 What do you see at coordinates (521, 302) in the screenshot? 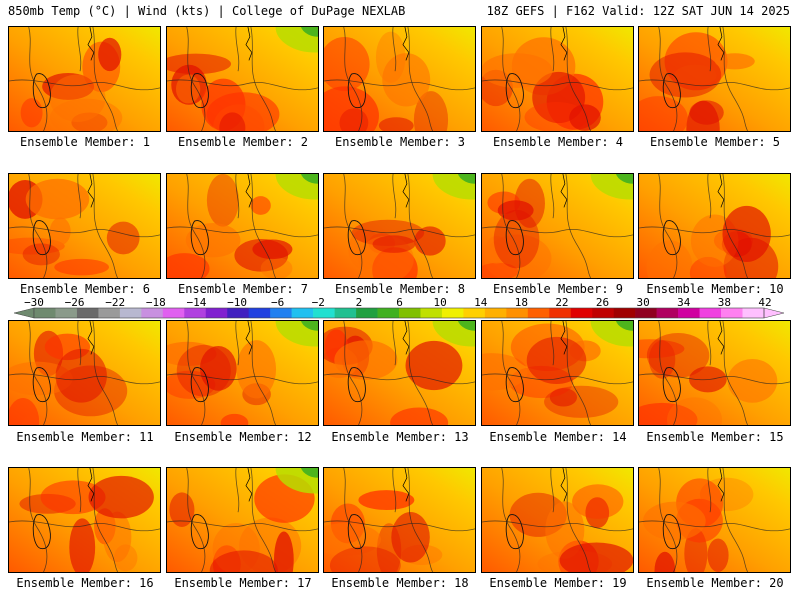
I see `color-scale-tick-label: 18` at bounding box center [521, 302].